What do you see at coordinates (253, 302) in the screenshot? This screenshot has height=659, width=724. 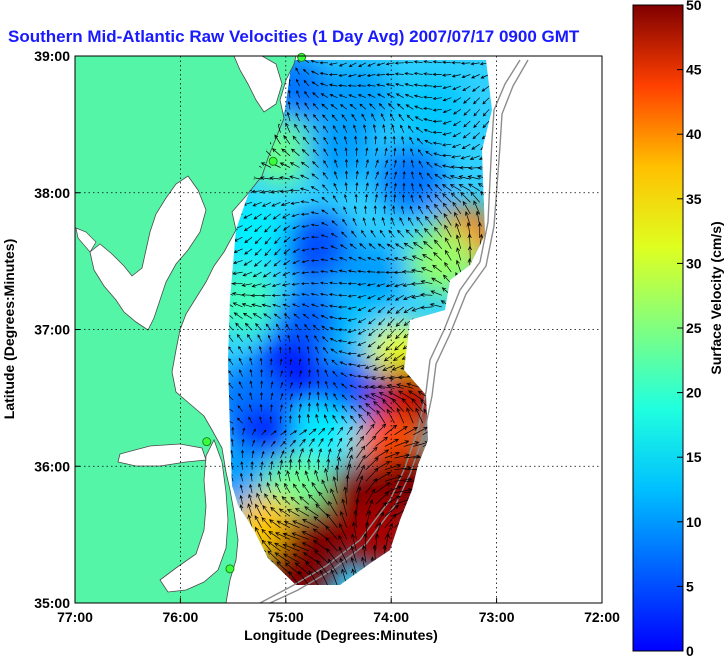 I see `velocity-cell` at bounding box center [253, 302].